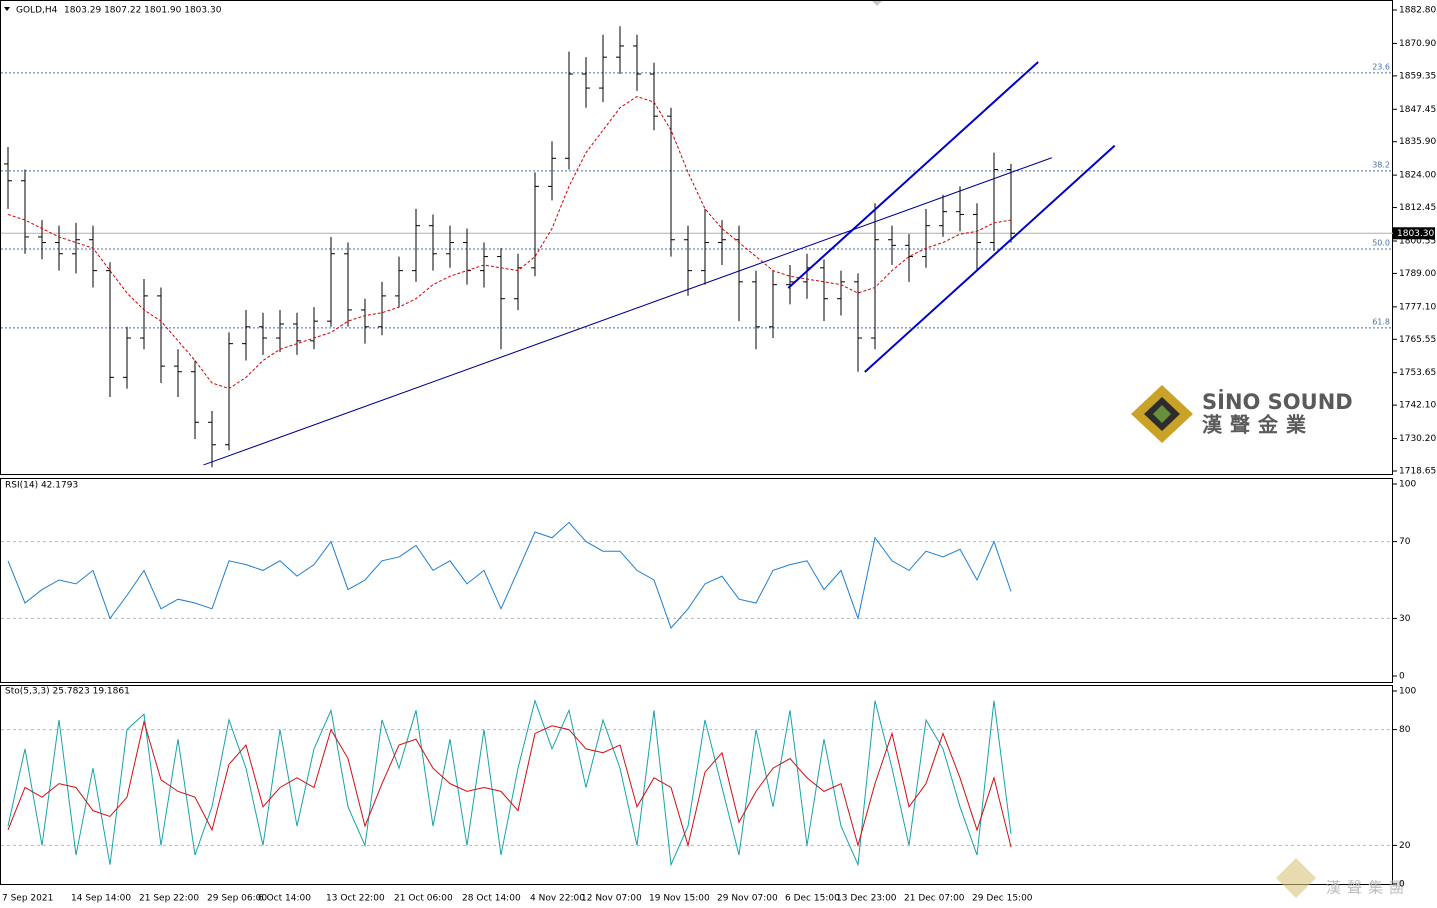 This screenshot has height=908, width=1437. Describe the element at coordinates (1405, 542) in the screenshot. I see `y-tick-label: 70` at that location.